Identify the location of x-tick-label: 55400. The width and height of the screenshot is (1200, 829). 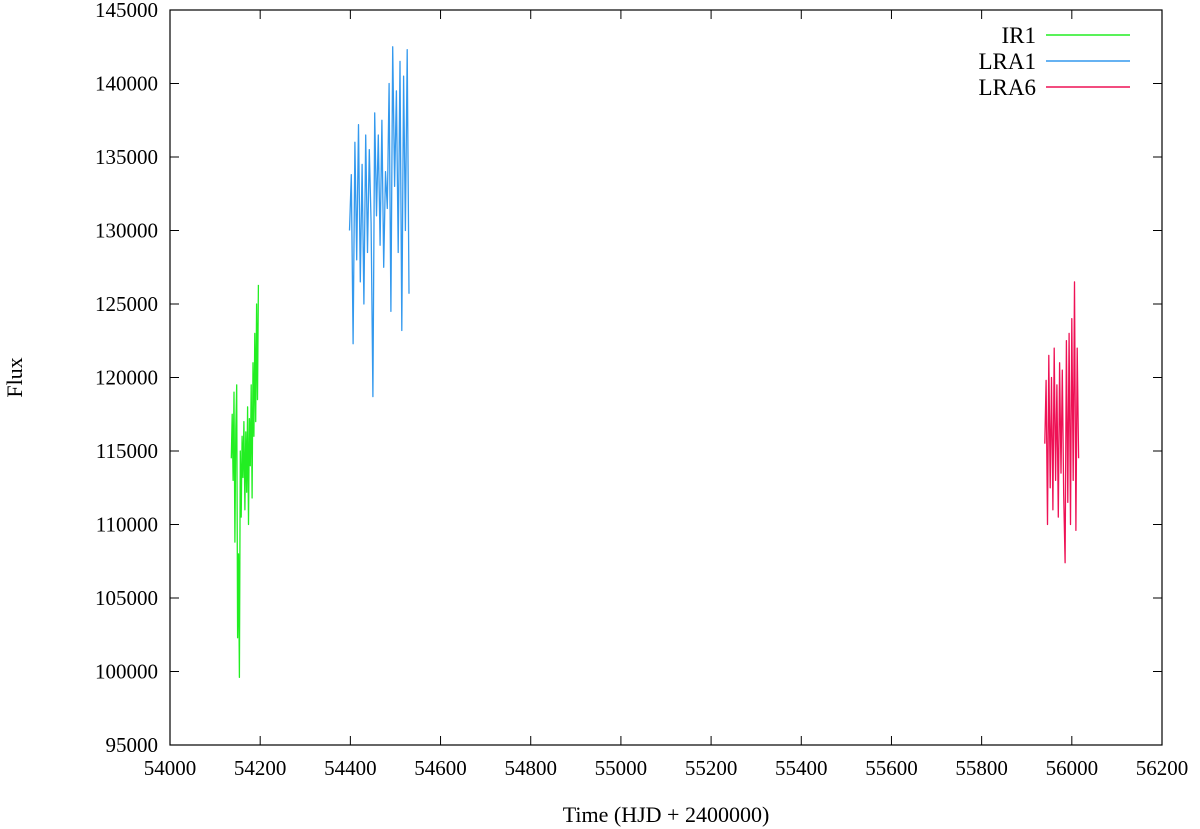
(801, 768).